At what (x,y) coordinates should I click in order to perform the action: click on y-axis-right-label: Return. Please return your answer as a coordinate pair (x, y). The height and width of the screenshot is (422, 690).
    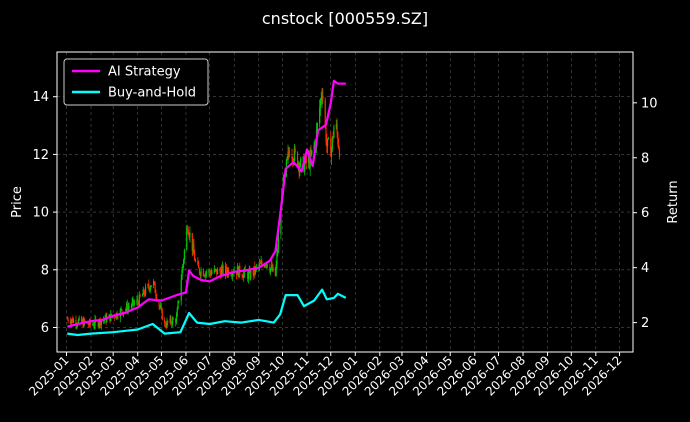
    Looking at the image, I should click on (673, 201).